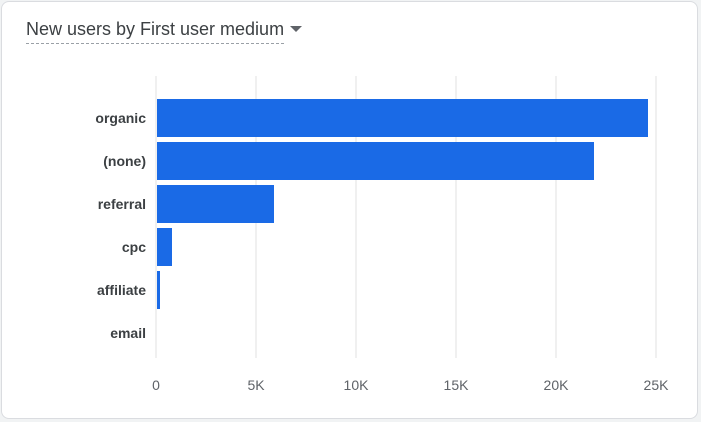 The height and width of the screenshot is (422, 701). Describe the element at coordinates (158, 290) in the screenshot. I see `bar-affiliate` at that location.